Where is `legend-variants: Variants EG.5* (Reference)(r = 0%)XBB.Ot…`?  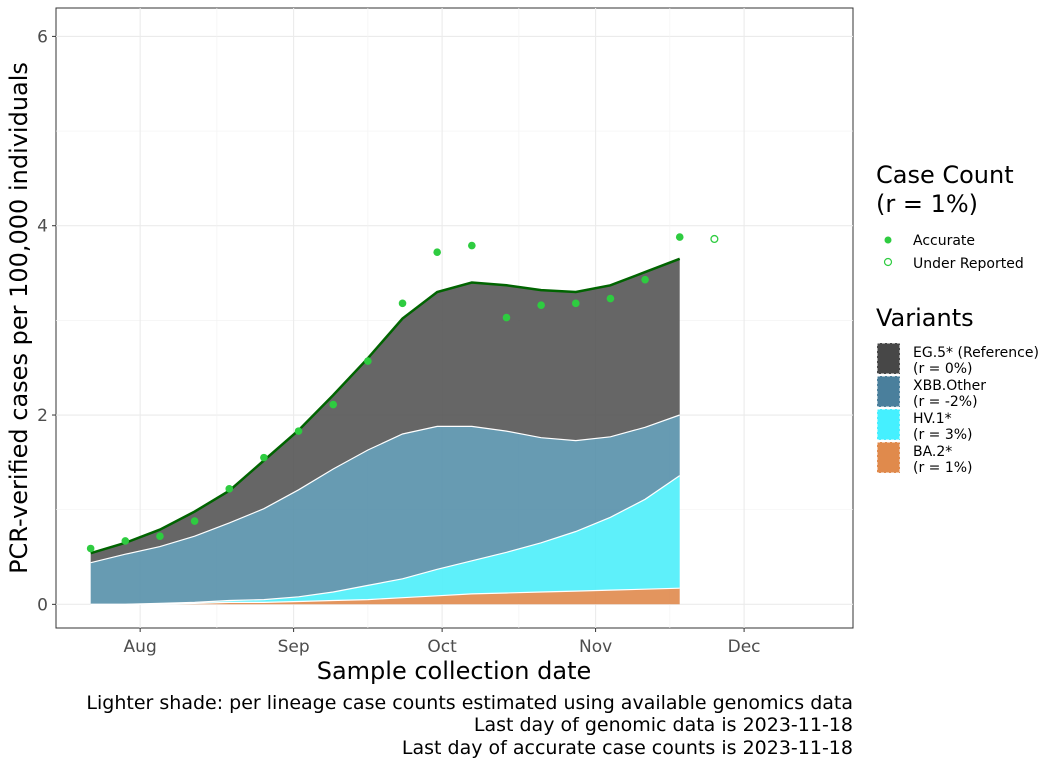
legend-variants: Variants EG.5* (Reference)(r = 0%)XBB.Ot… is located at coordinates (957, 390).